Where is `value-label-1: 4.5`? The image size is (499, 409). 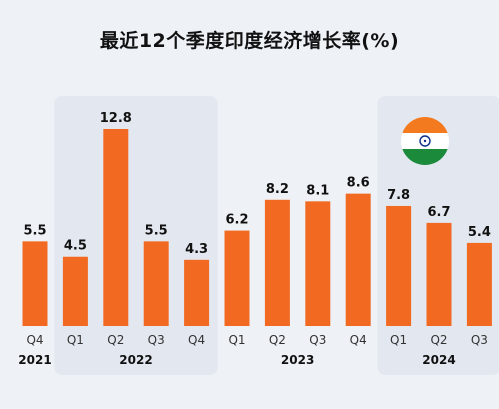
value-label-1: 4.5 is located at coordinates (75, 246).